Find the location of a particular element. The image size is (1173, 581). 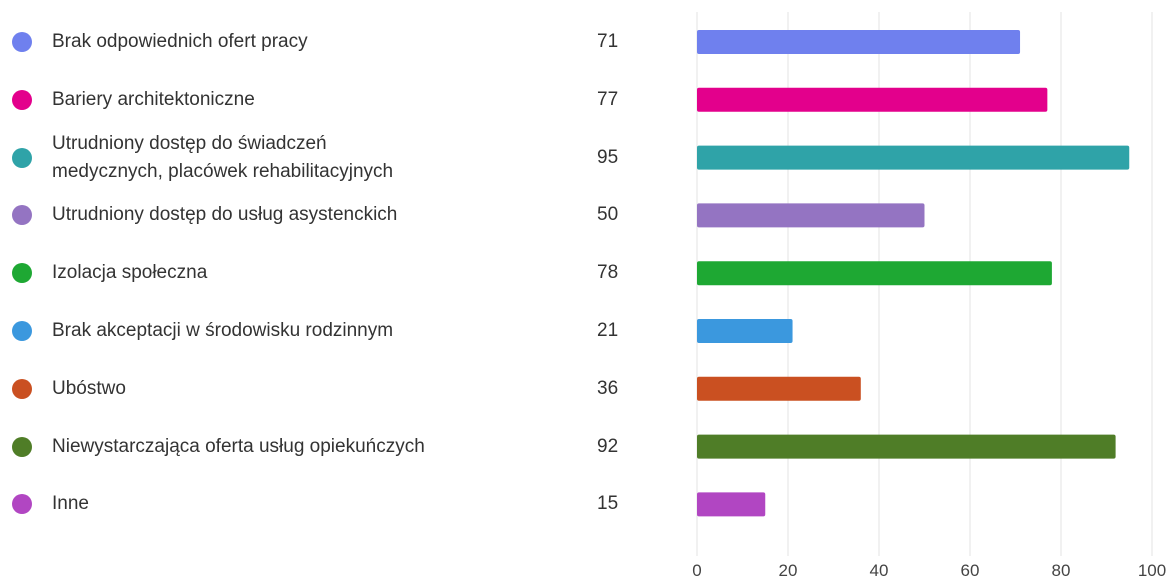

category-label: Ubóstwo is located at coordinates (89, 388).